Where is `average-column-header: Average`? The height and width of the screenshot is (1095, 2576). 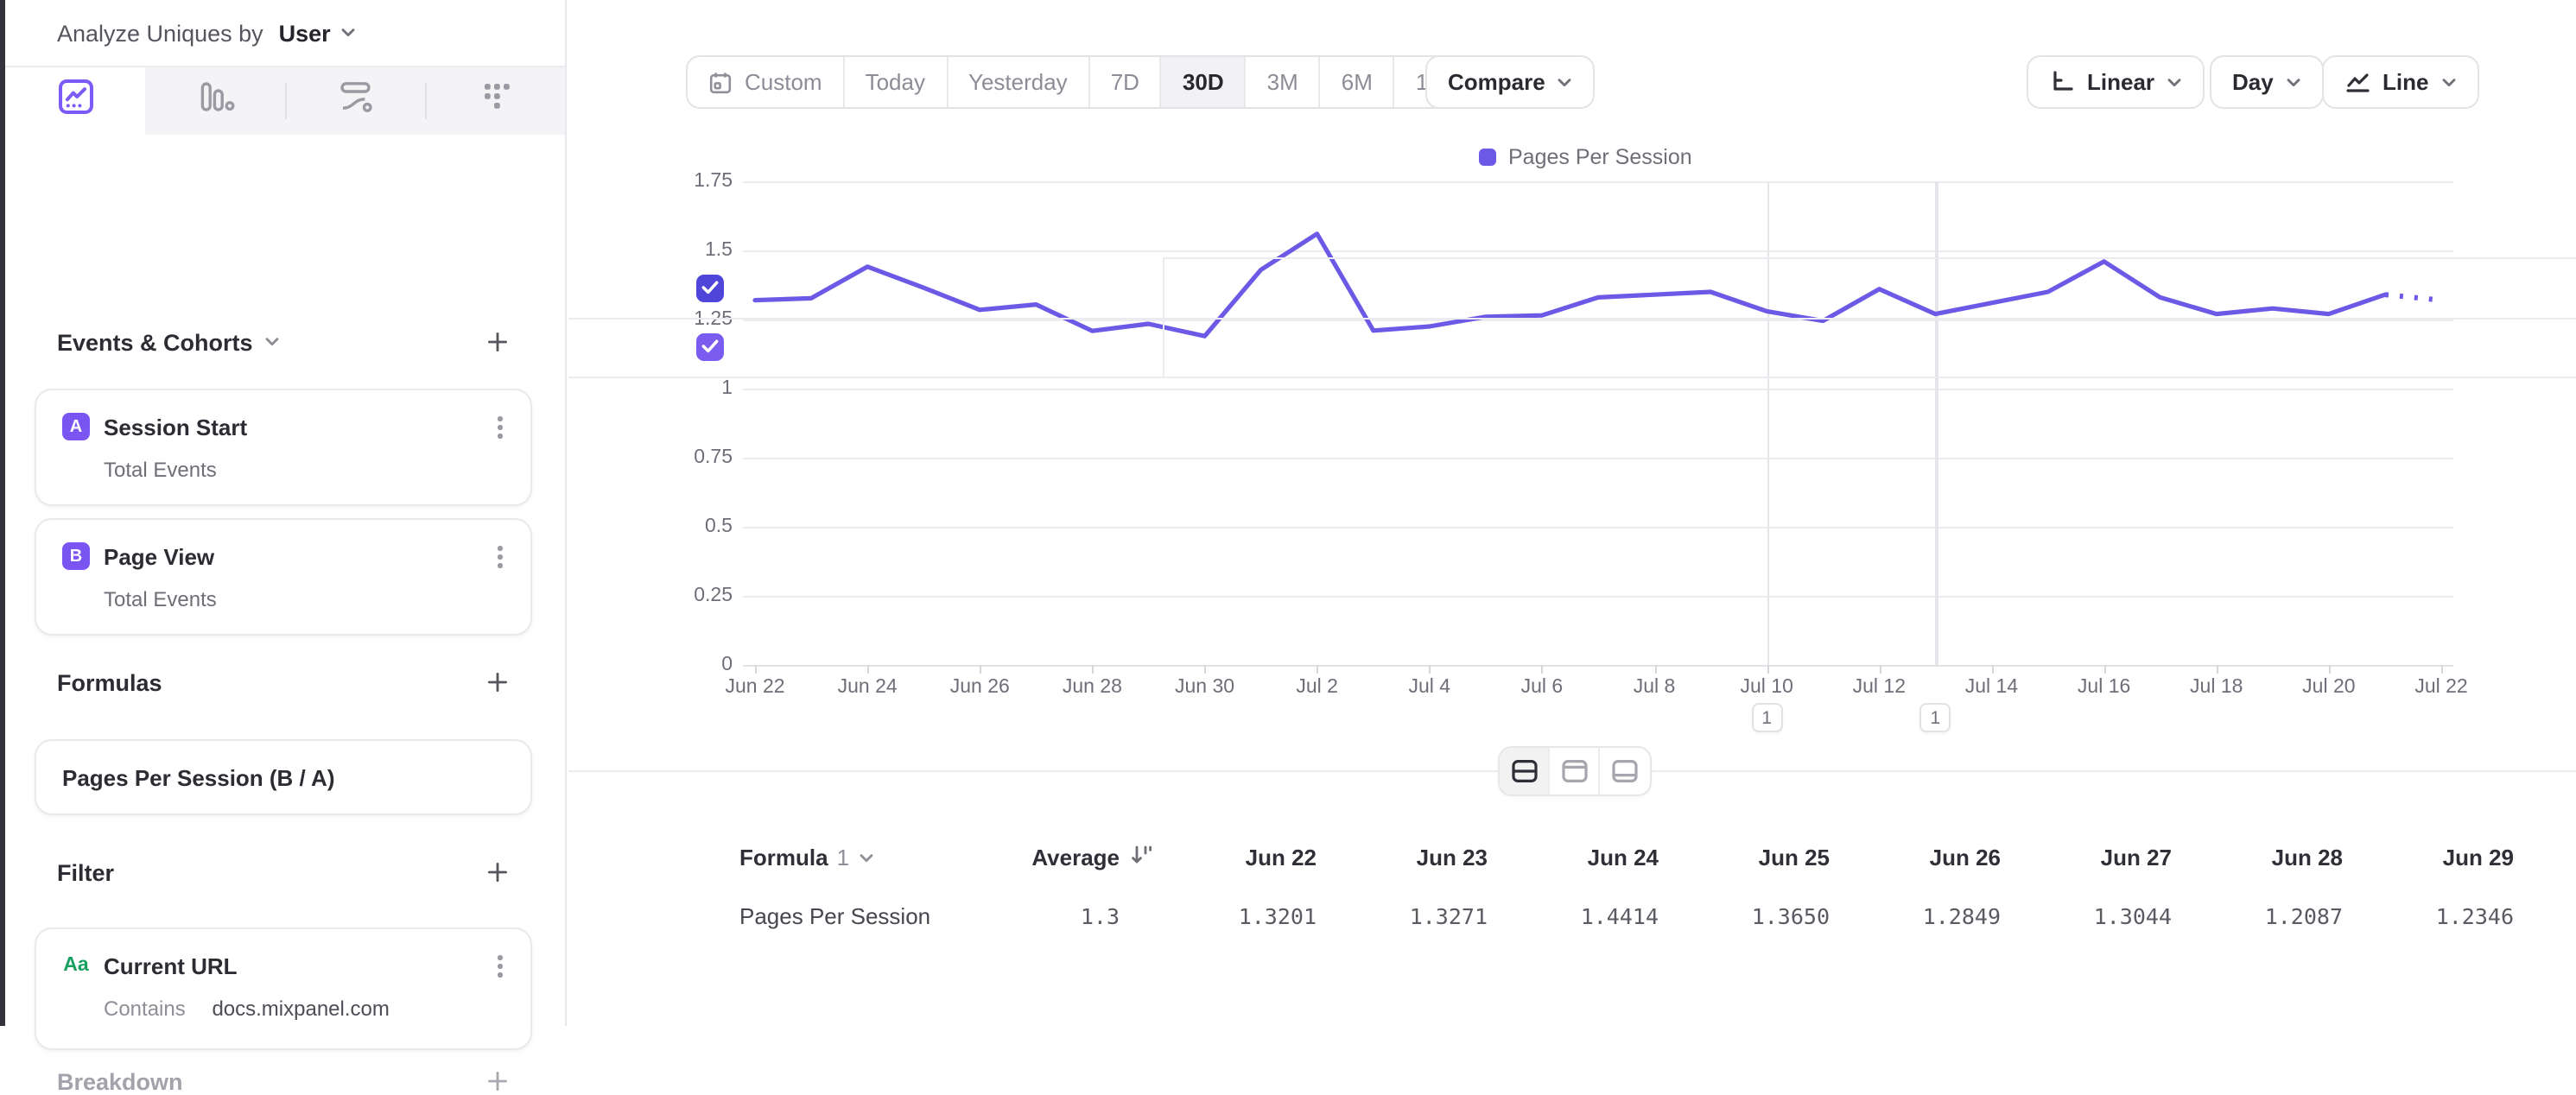 average-column-header: Average is located at coordinates (1075, 857).